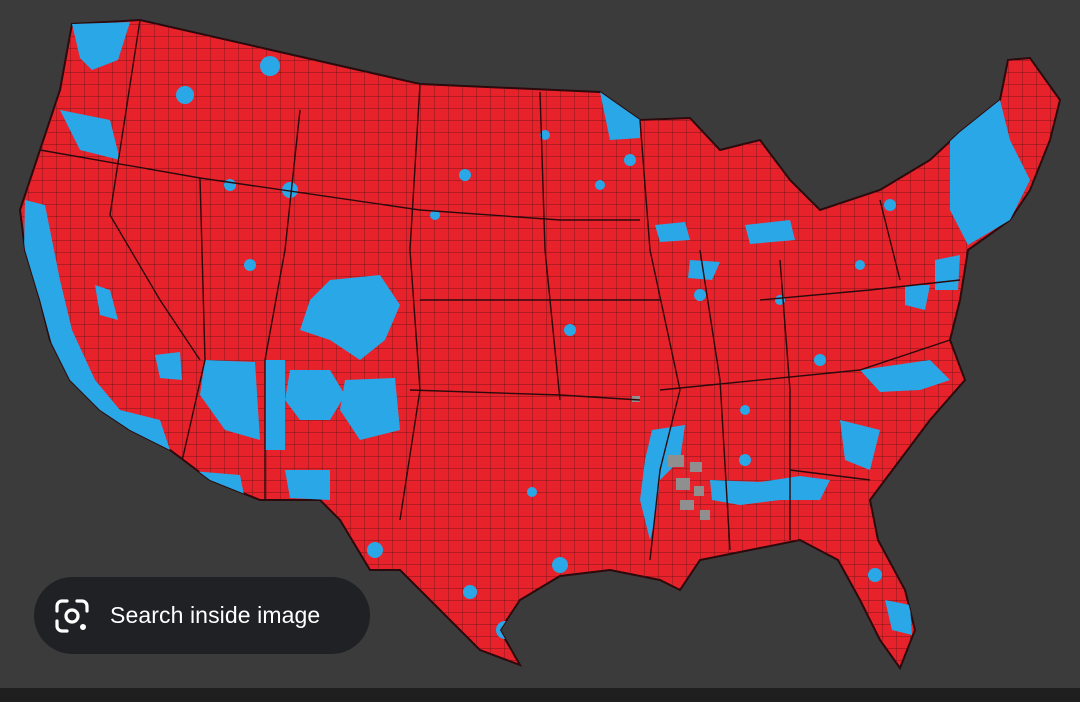 The image size is (1080, 702). Describe the element at coordinates (671, 458) in the screenshot. I see `gray-county-cluster` at that location.